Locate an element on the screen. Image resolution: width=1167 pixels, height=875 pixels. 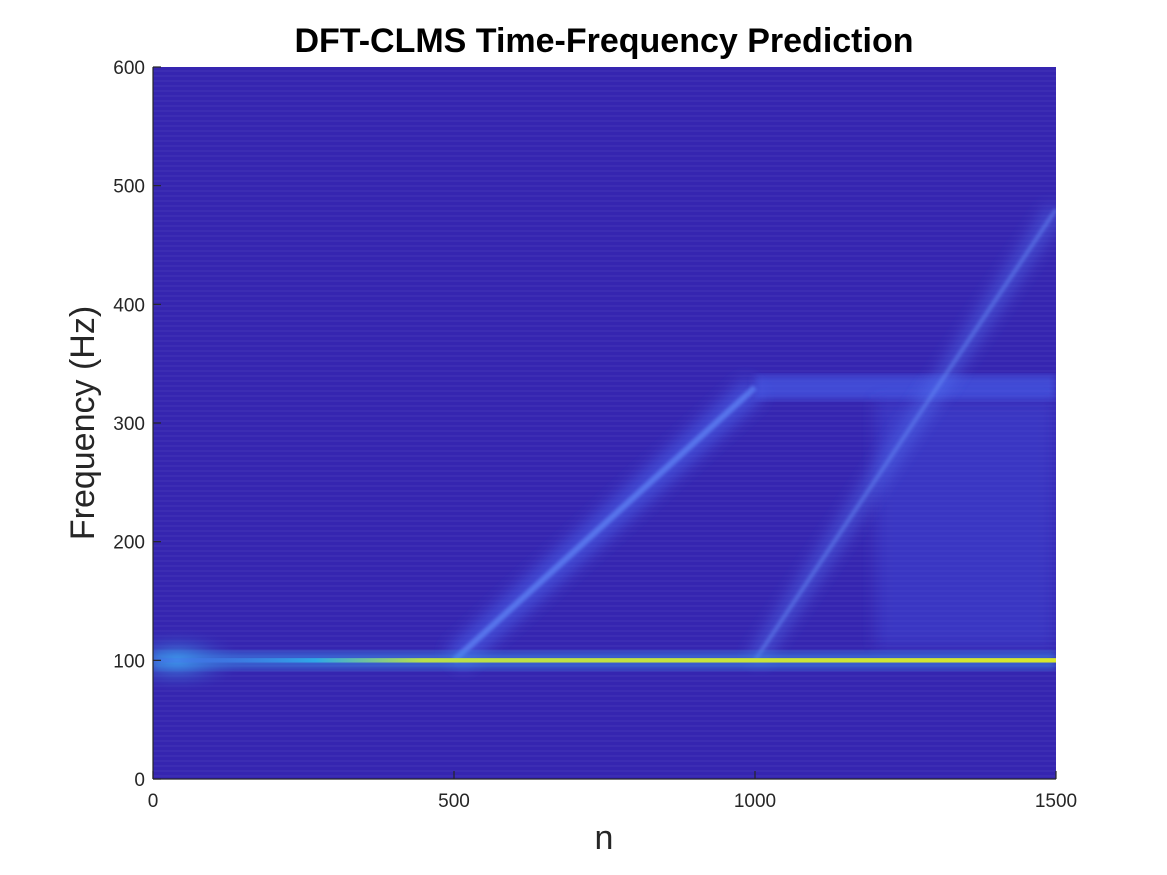
x-axis-label: n is located at coordinates (604, 838).